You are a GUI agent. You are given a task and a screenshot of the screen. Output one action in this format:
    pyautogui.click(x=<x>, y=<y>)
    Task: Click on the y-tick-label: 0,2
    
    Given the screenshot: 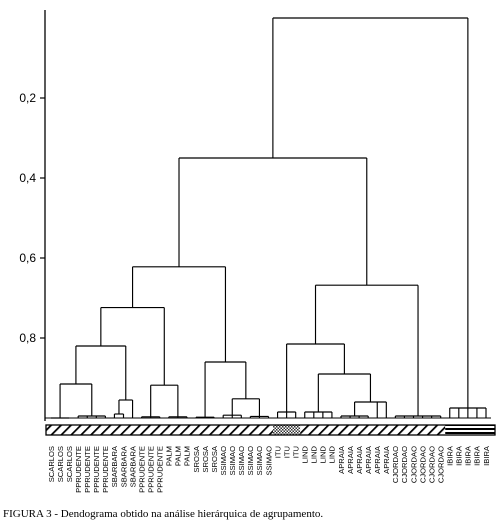 What is the action you would take?
    pyautogui.click(x=27, y=98)
    